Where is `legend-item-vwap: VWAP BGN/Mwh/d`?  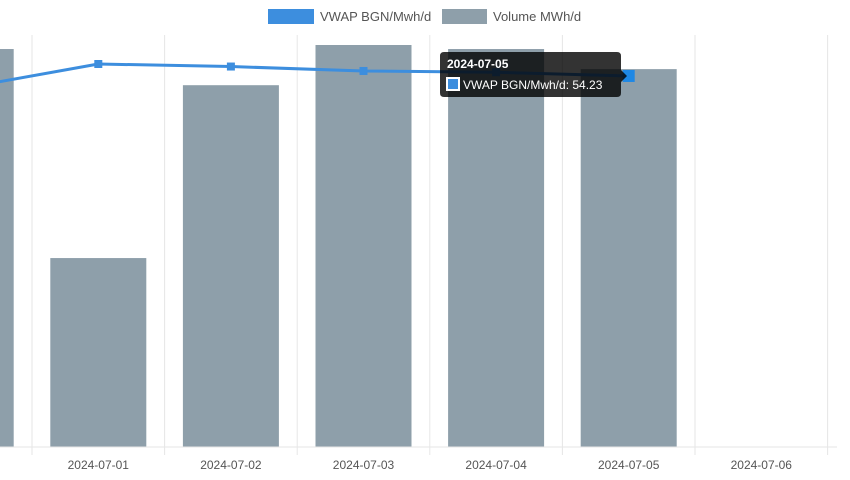
legend-item-vwap: VWAP BGN/Mwh/d is located at coordinates (349, 16).